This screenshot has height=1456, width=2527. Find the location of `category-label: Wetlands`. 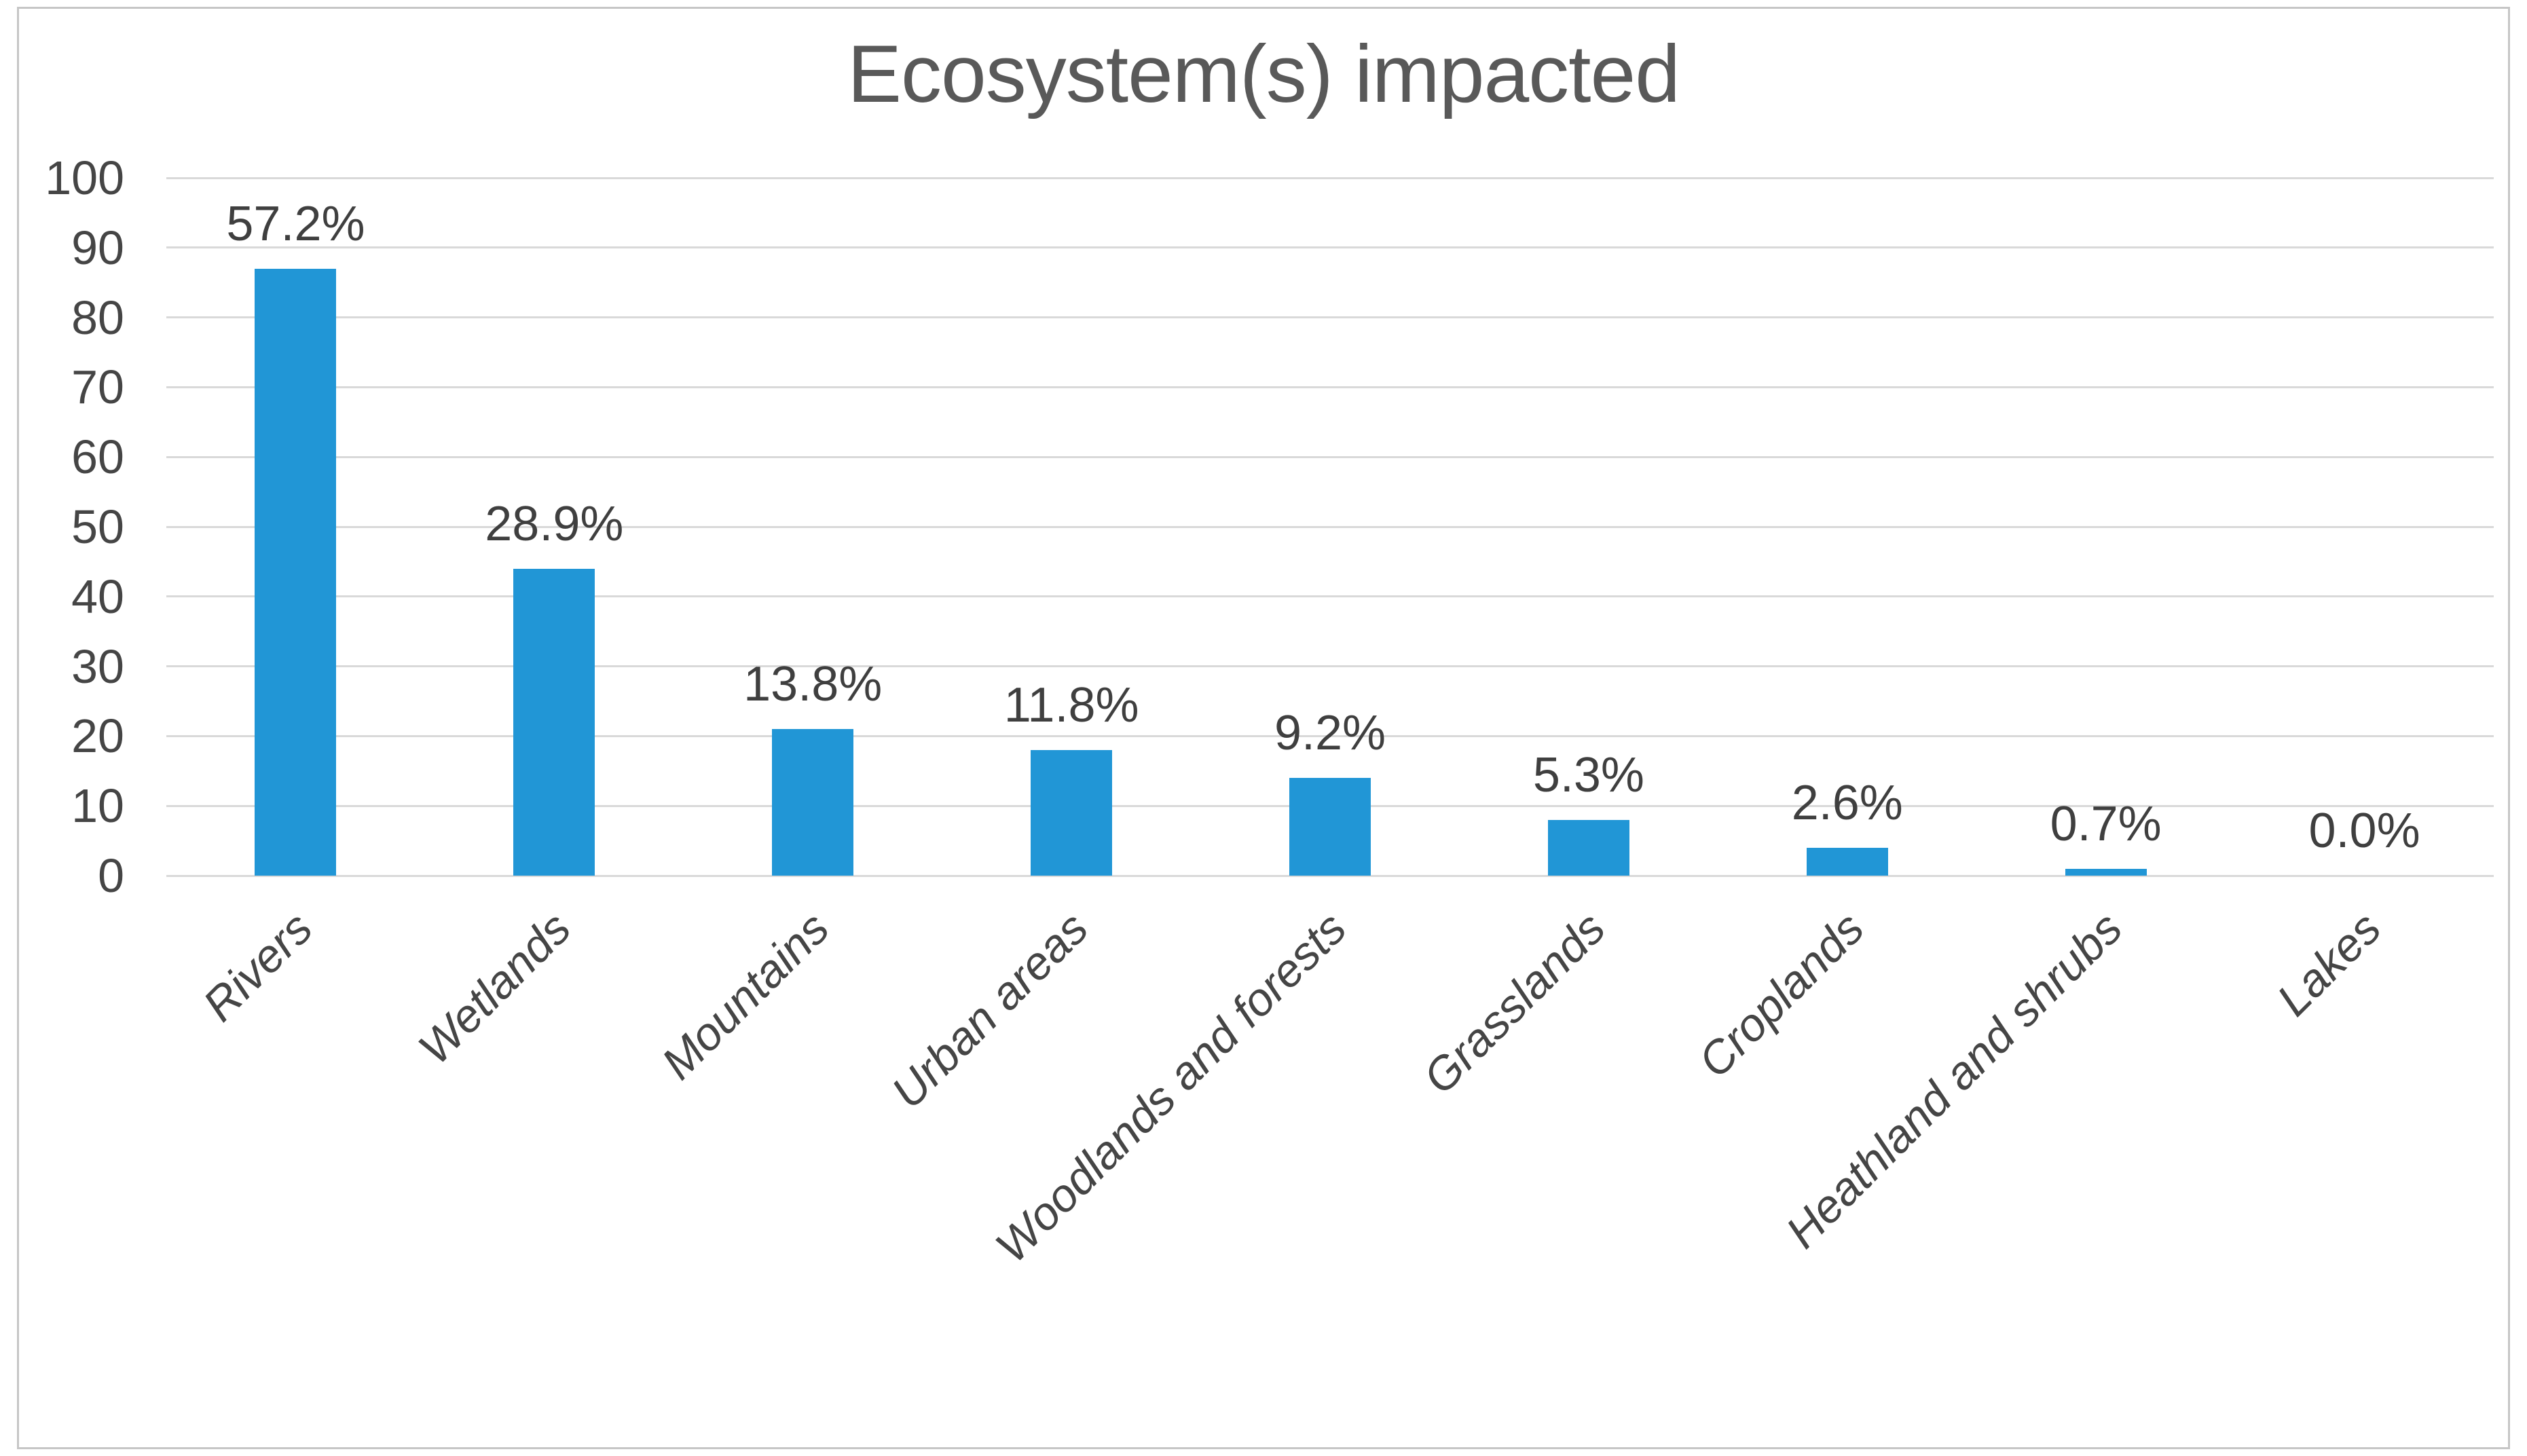

category-label: Wetlands is located at coordinates (494, 989).